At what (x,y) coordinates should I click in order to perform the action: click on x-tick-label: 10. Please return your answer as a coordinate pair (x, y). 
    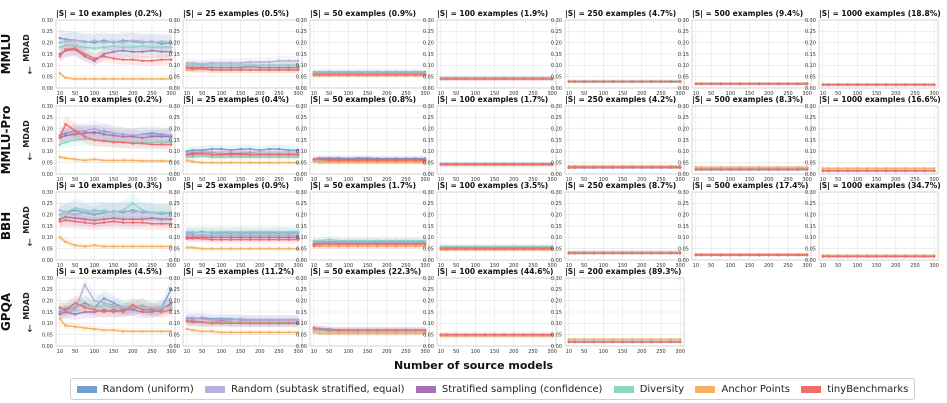
    Looking at the image, I should click on (441, 266).